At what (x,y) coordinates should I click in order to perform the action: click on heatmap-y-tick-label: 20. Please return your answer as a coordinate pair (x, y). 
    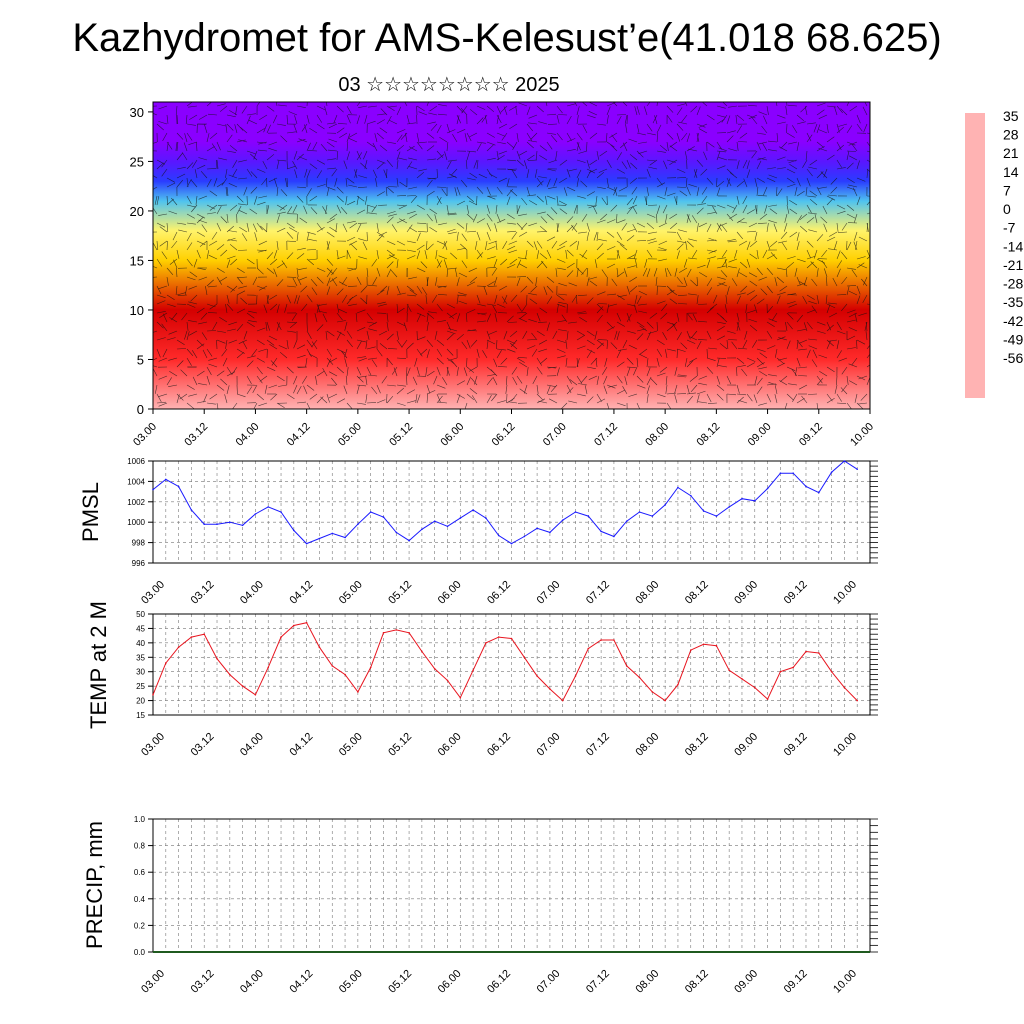
    Looking at the image, I should click on (137, 211).